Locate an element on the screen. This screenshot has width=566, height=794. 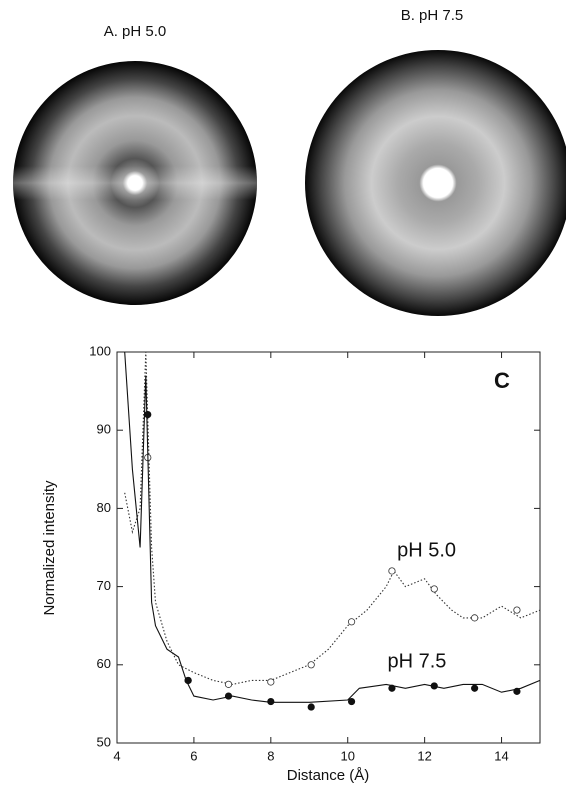
y-tick-label: 60 is located at coordinates (104, 663).